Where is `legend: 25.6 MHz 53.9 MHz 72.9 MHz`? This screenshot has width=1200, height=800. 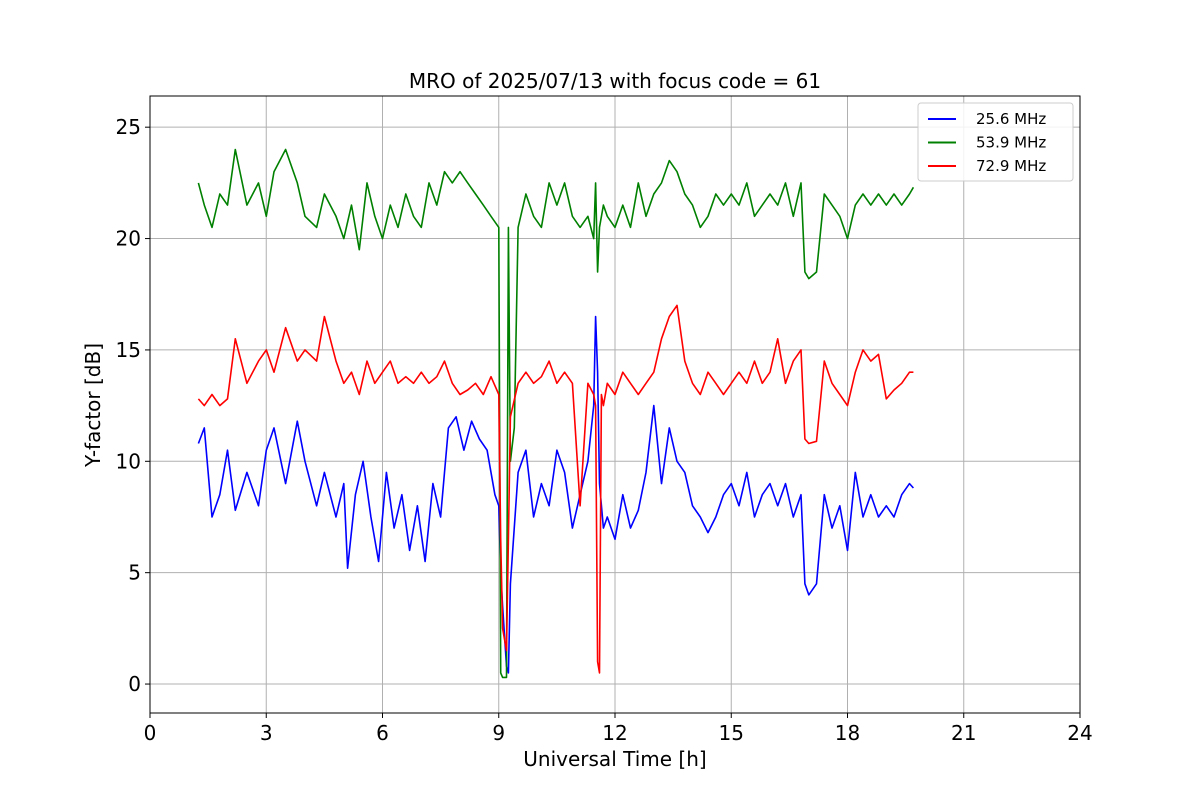
legend: 25.6 MHz 53.9 MHz 72.9 MHz is located at coordinates (995, 142).